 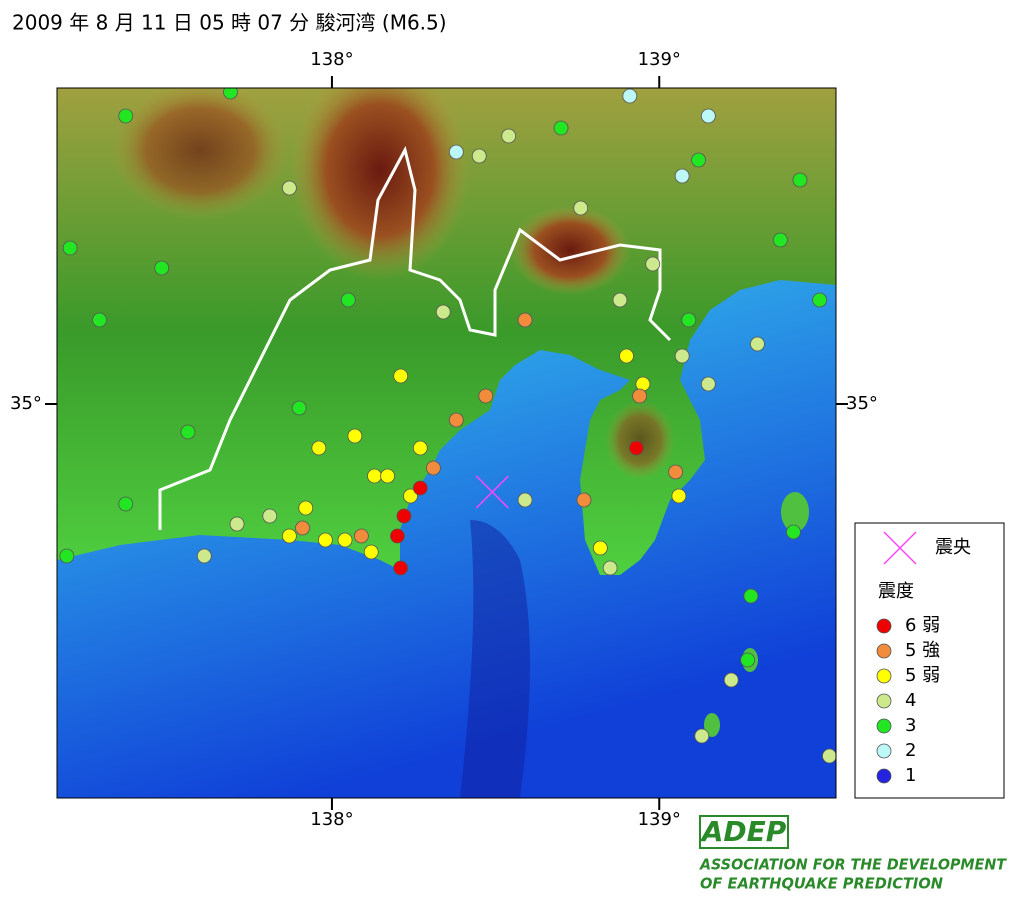 What do you see at coordinates (910, 775) in the screenshot?
I see `legend-label: 1` at bounding box center [910, 775].